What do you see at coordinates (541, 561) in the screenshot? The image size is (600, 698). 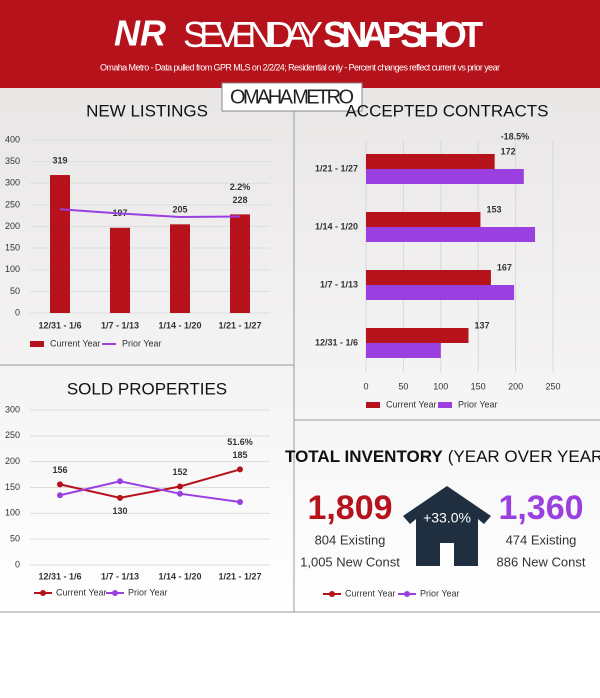 I see `prior-new: 886 New Const` at bounding box center [541, 561].